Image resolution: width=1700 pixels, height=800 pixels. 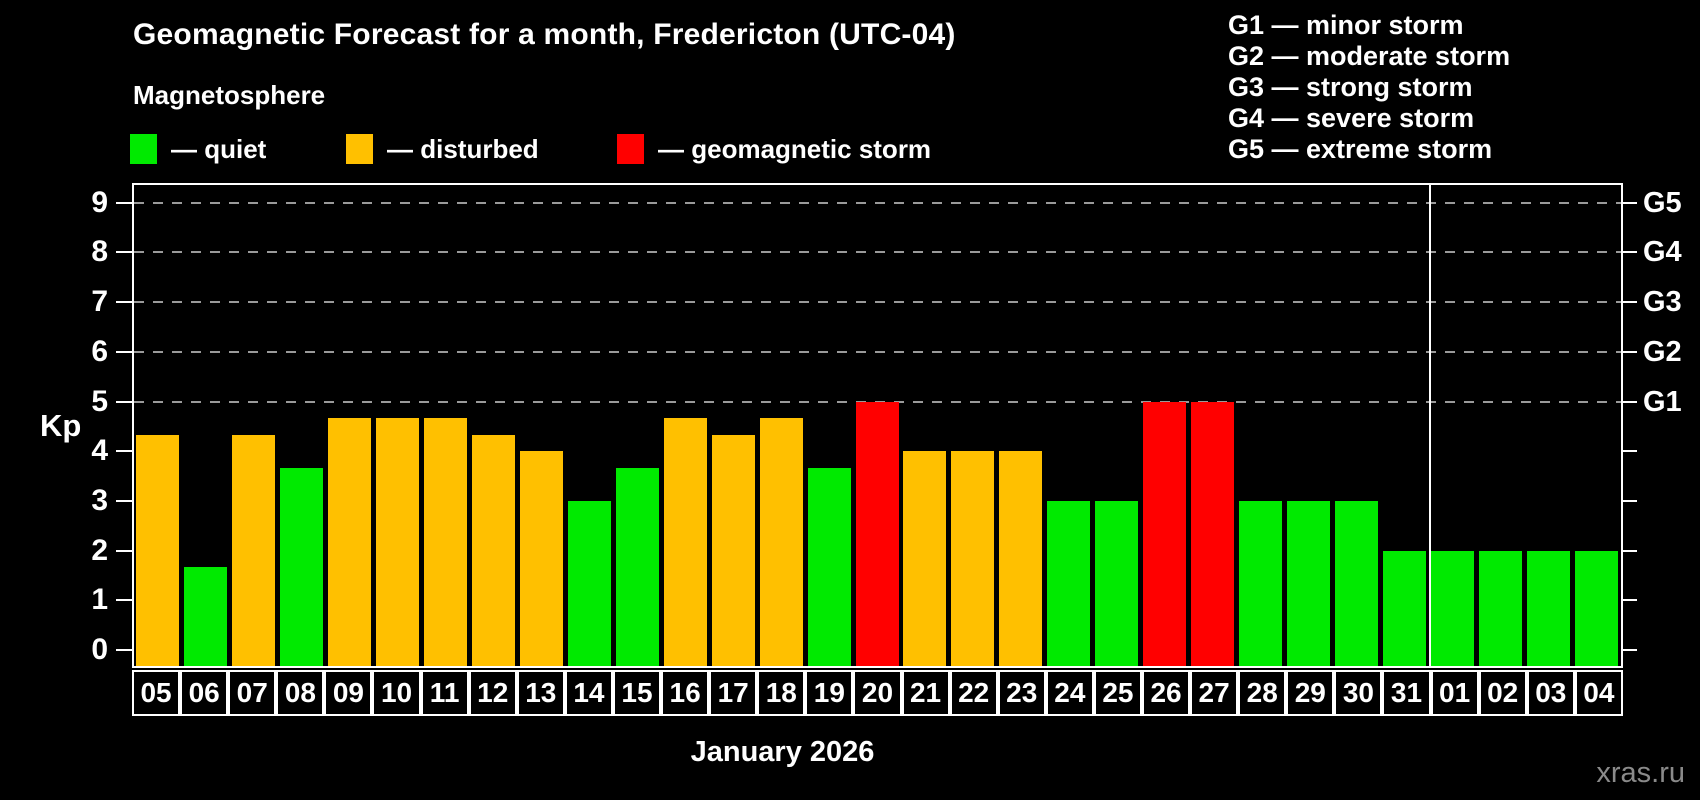 I want to click on day-label-16: 16, so click(x=685, y=693).